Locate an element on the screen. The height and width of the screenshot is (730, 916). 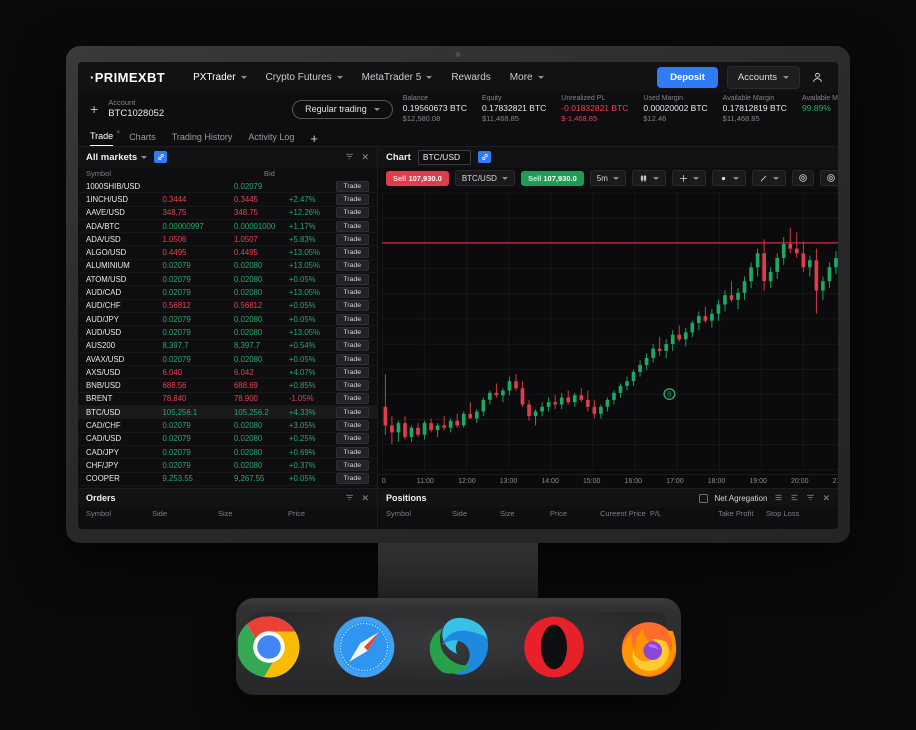
edge-icon is located at coordinates (459, 647).